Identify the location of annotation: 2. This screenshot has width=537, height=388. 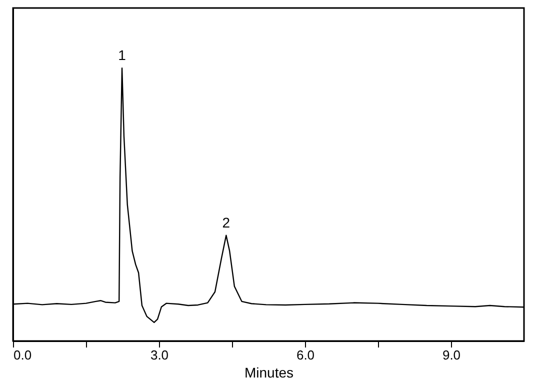
(226, 222).